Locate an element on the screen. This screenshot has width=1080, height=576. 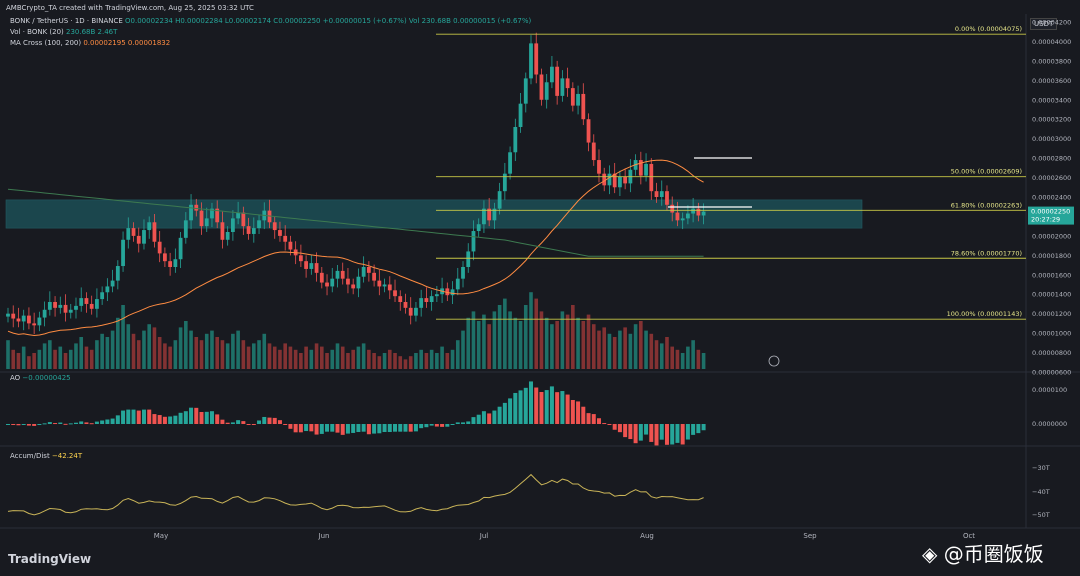
ma-label: MA Cross (100, 200) is located at coordinates (46, 43).